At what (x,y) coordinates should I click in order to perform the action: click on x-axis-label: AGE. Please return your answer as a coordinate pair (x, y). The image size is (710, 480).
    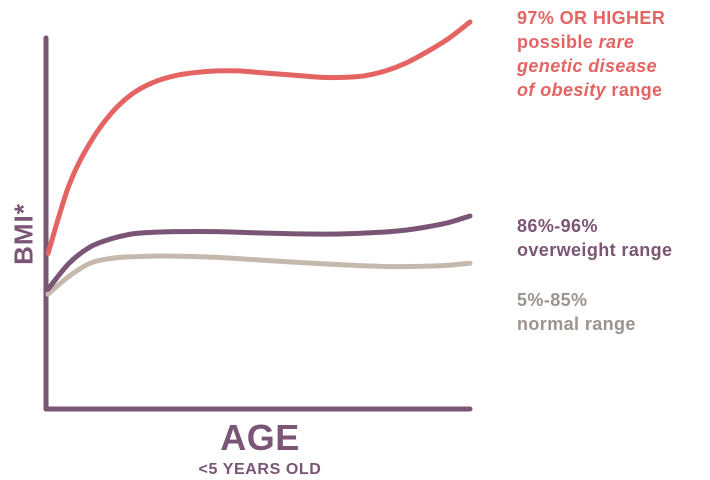
    Looking at the image, I should click on (260, 437).